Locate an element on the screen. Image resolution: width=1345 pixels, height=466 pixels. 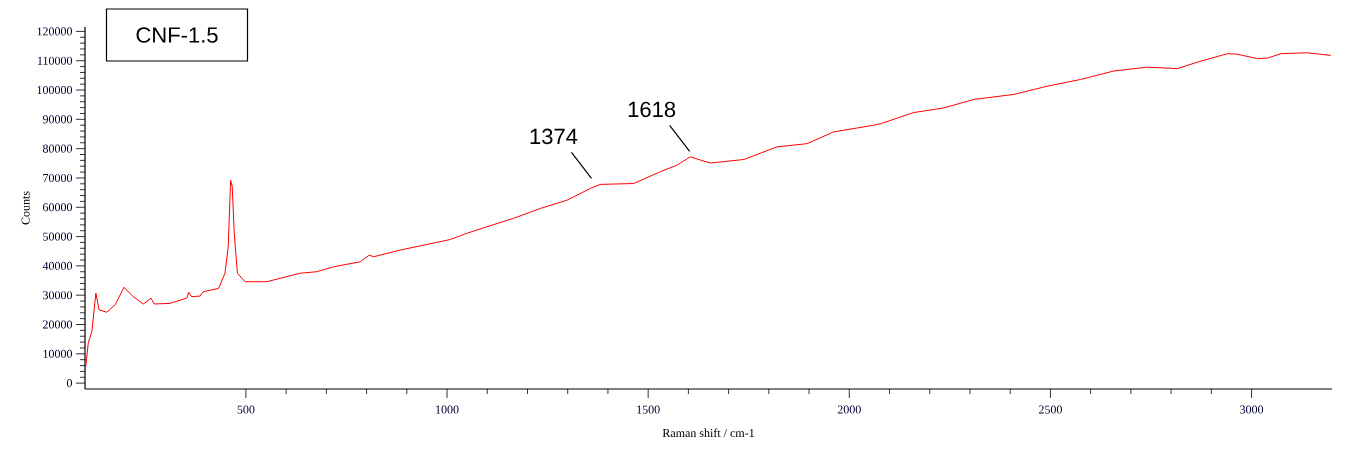
annotation: 1618 is located at coordinates (652, 109).